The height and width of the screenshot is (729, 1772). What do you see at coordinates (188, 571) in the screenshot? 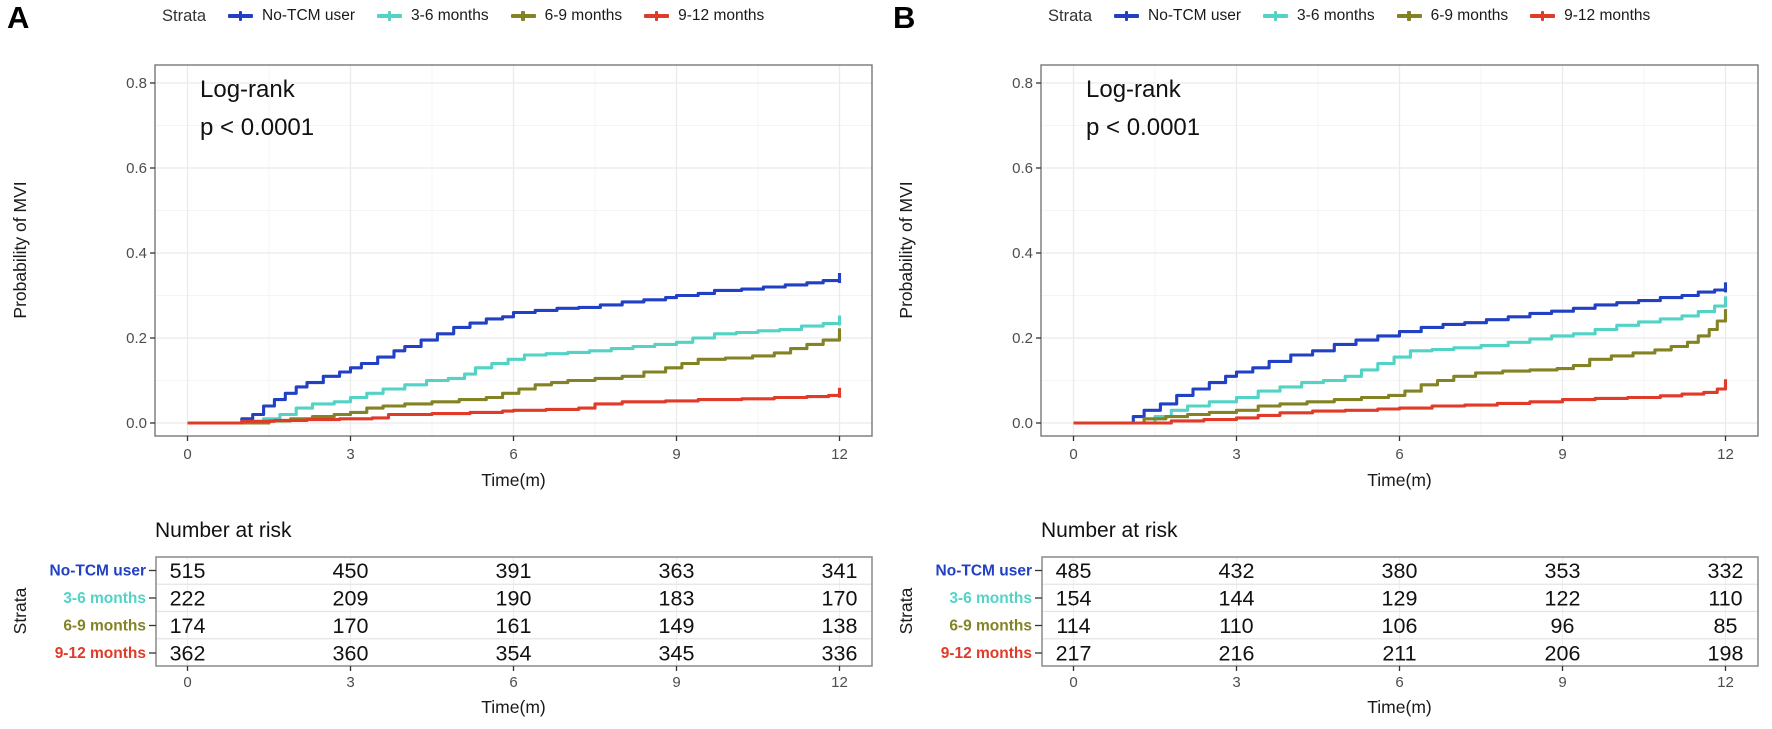
I see `risk-count: 515` at bounding box center [188, 571].